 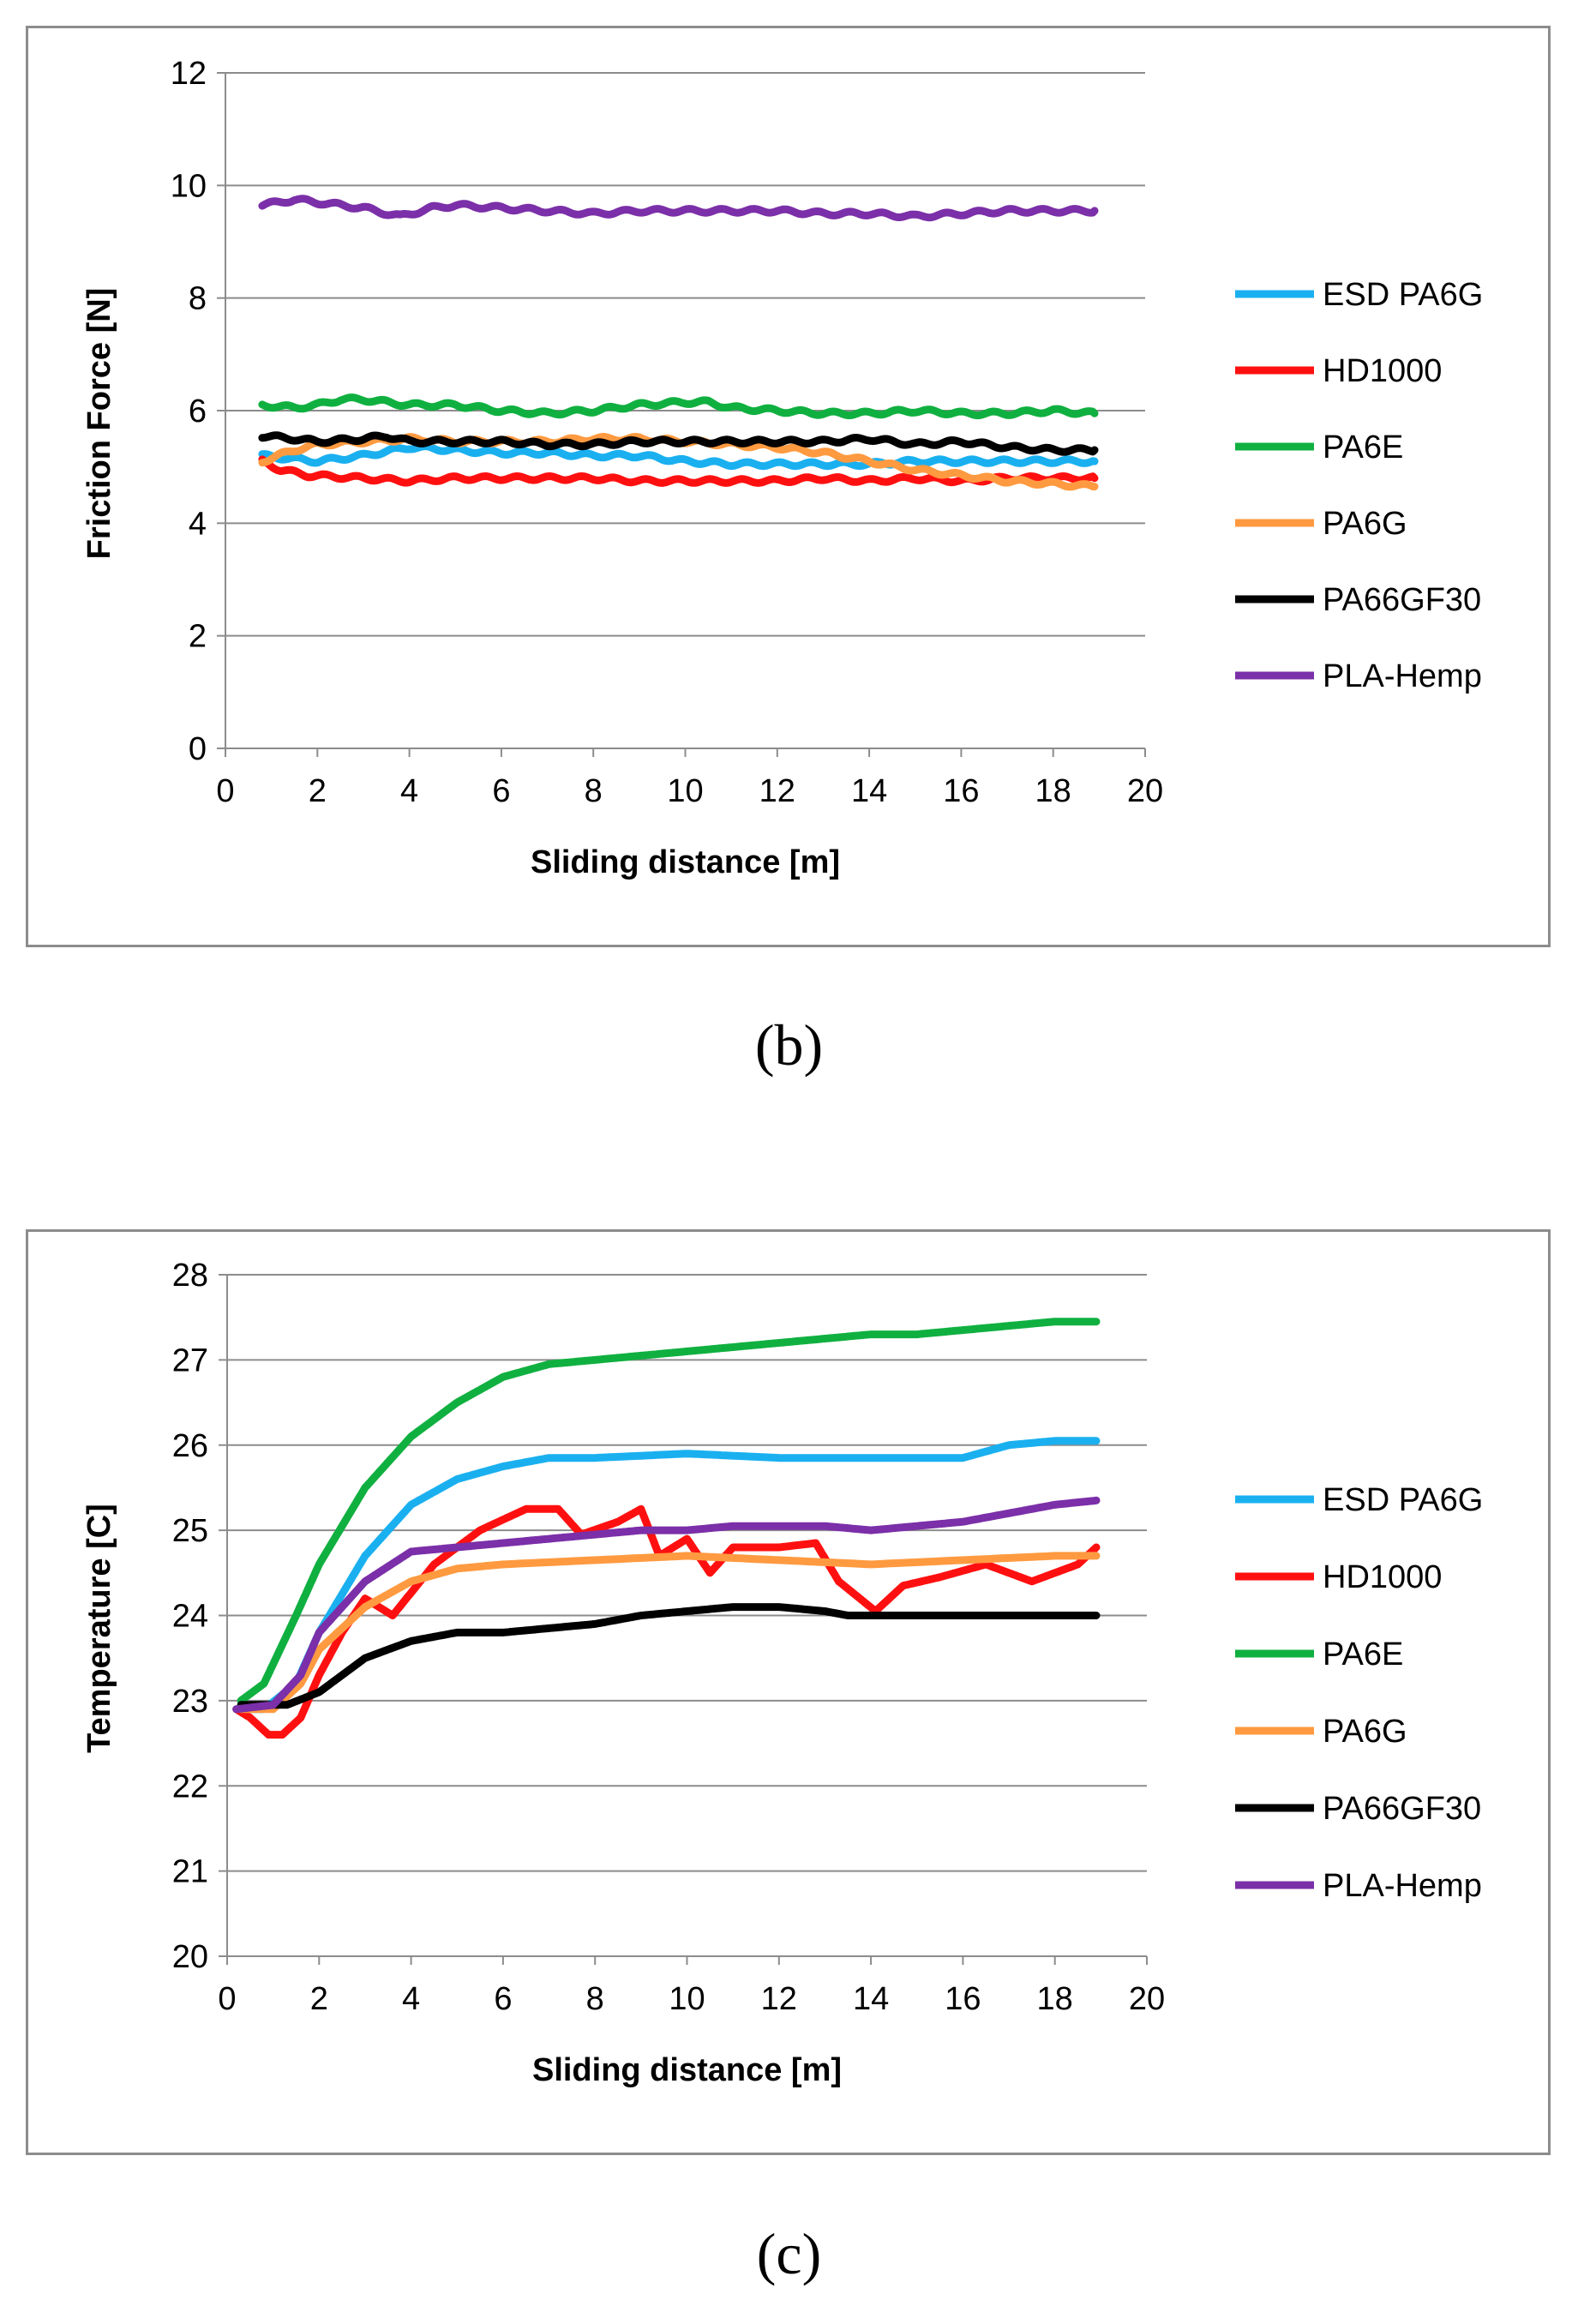 I want to click on y-axis-title: Temperature [C], so click(x=99, y=1628).